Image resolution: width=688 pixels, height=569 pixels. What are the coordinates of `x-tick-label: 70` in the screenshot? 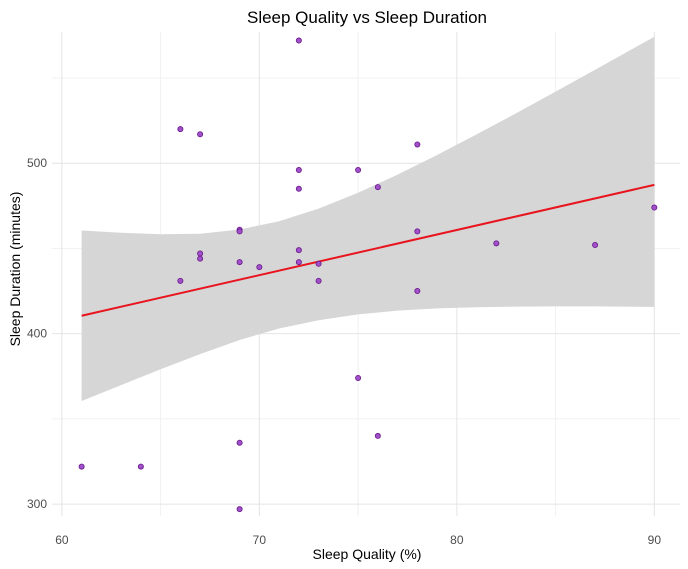 It's located at (260, 540).